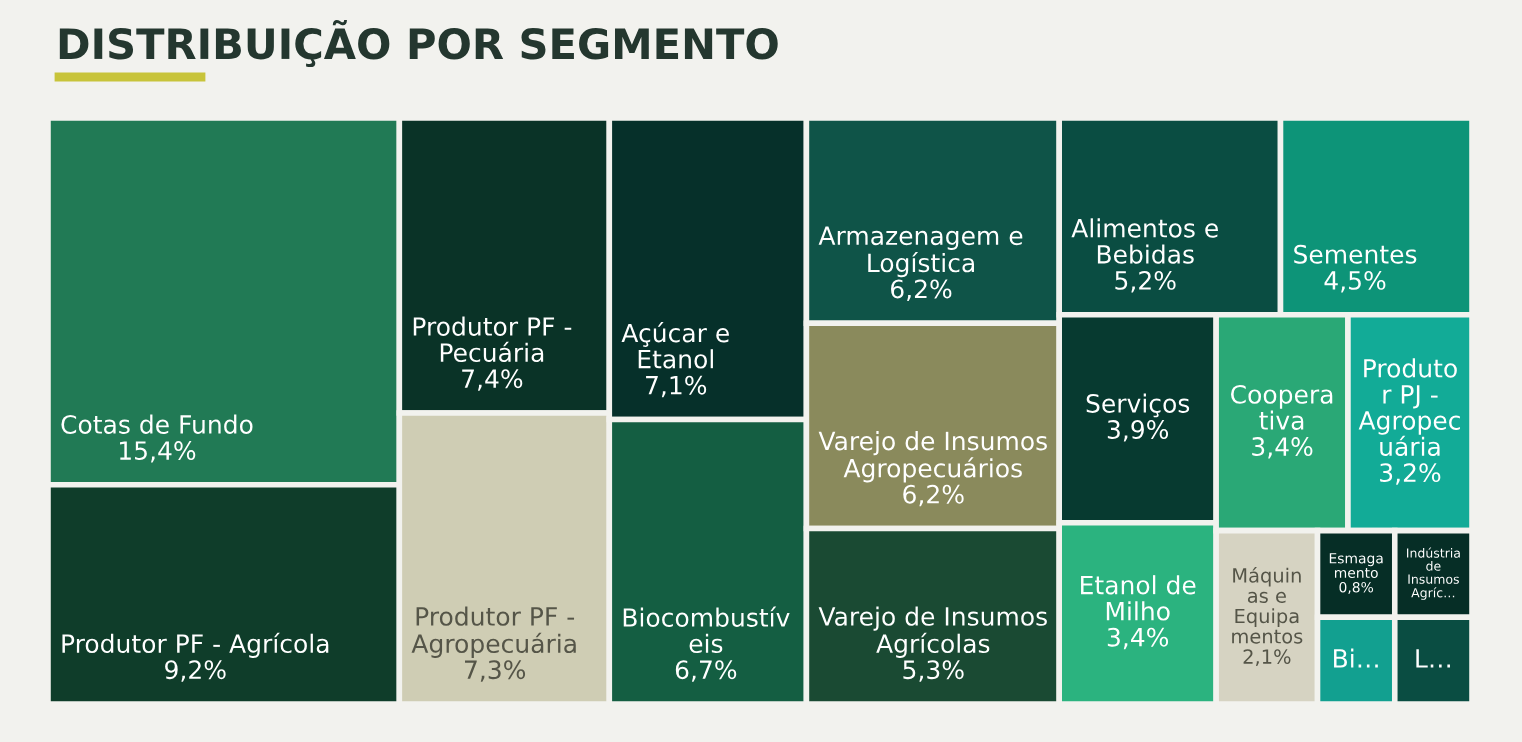  I want to click on data-label: 2,1%, so click(1267, 657).